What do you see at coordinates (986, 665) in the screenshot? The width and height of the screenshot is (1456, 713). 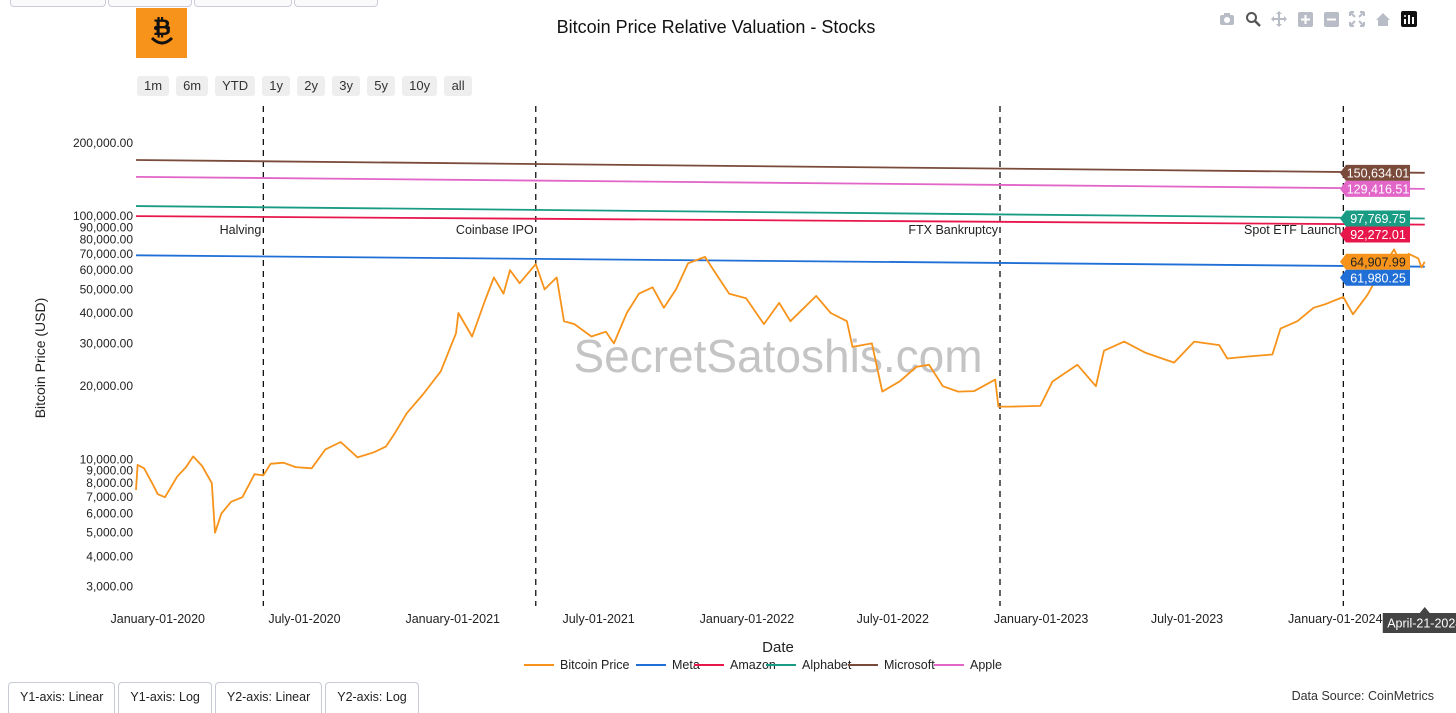 I see `svg-text: Apple` at bounding box center [986, 665].